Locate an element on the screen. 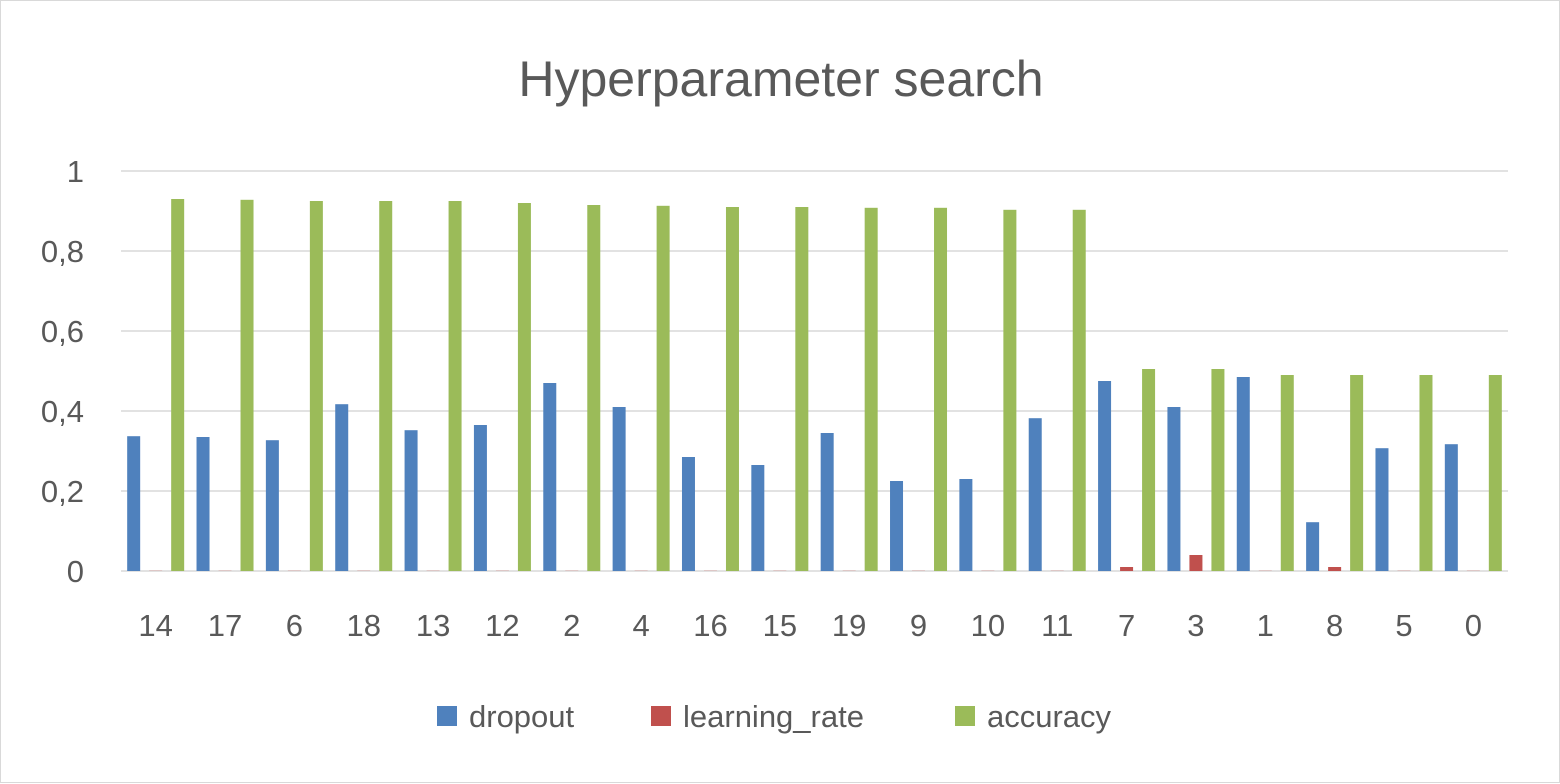 This screenshot has height=784, width=1560. x-tick-label: 5 is located at coordinates (1403, 625).